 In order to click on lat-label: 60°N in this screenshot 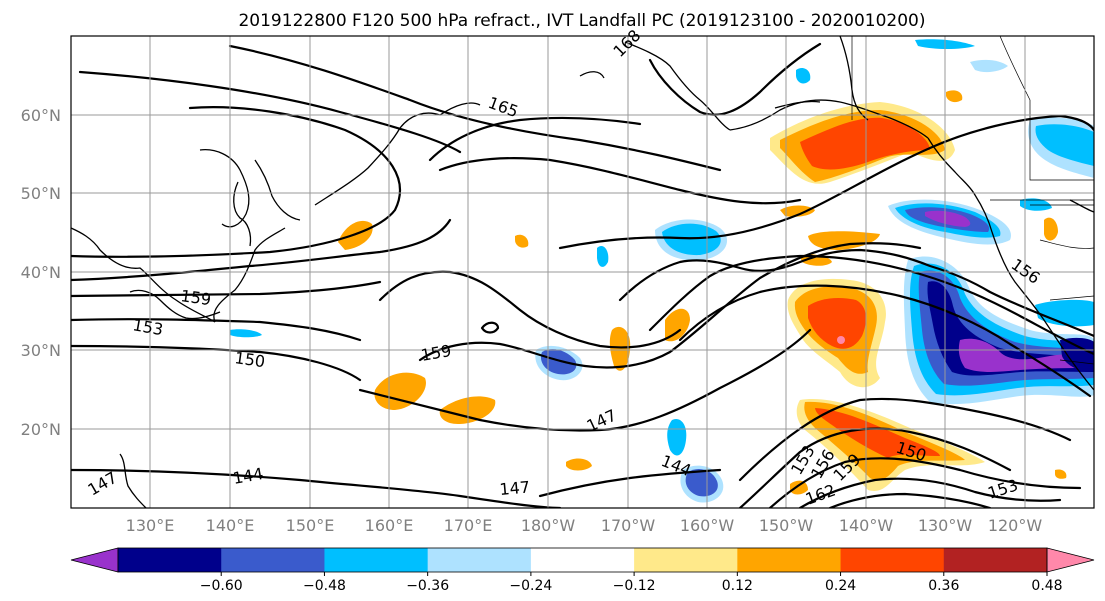, I will do `click(41, 115)`.